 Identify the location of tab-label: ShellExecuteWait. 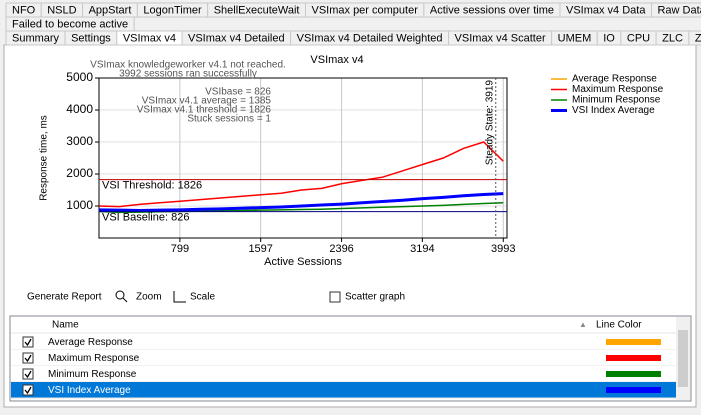
(257, 10).